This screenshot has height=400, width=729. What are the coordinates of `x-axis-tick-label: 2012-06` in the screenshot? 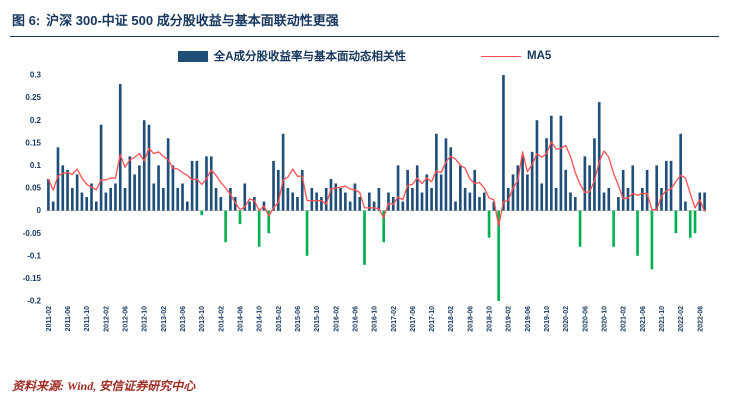 It's located at (126, 319).